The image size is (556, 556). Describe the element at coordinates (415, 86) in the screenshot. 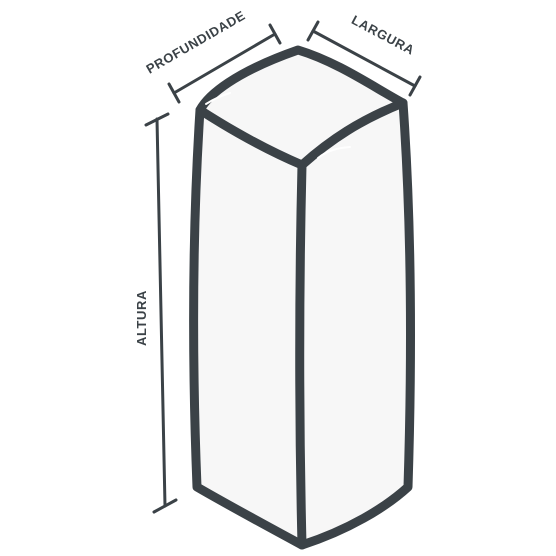

I see `width-dimension-tick-end` at that location.